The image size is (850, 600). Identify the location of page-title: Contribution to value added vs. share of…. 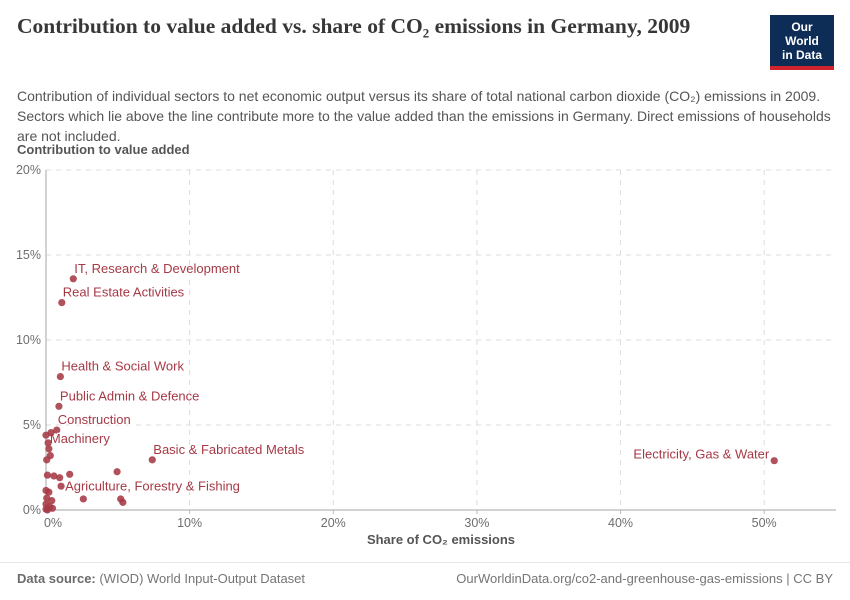
(354, 26).